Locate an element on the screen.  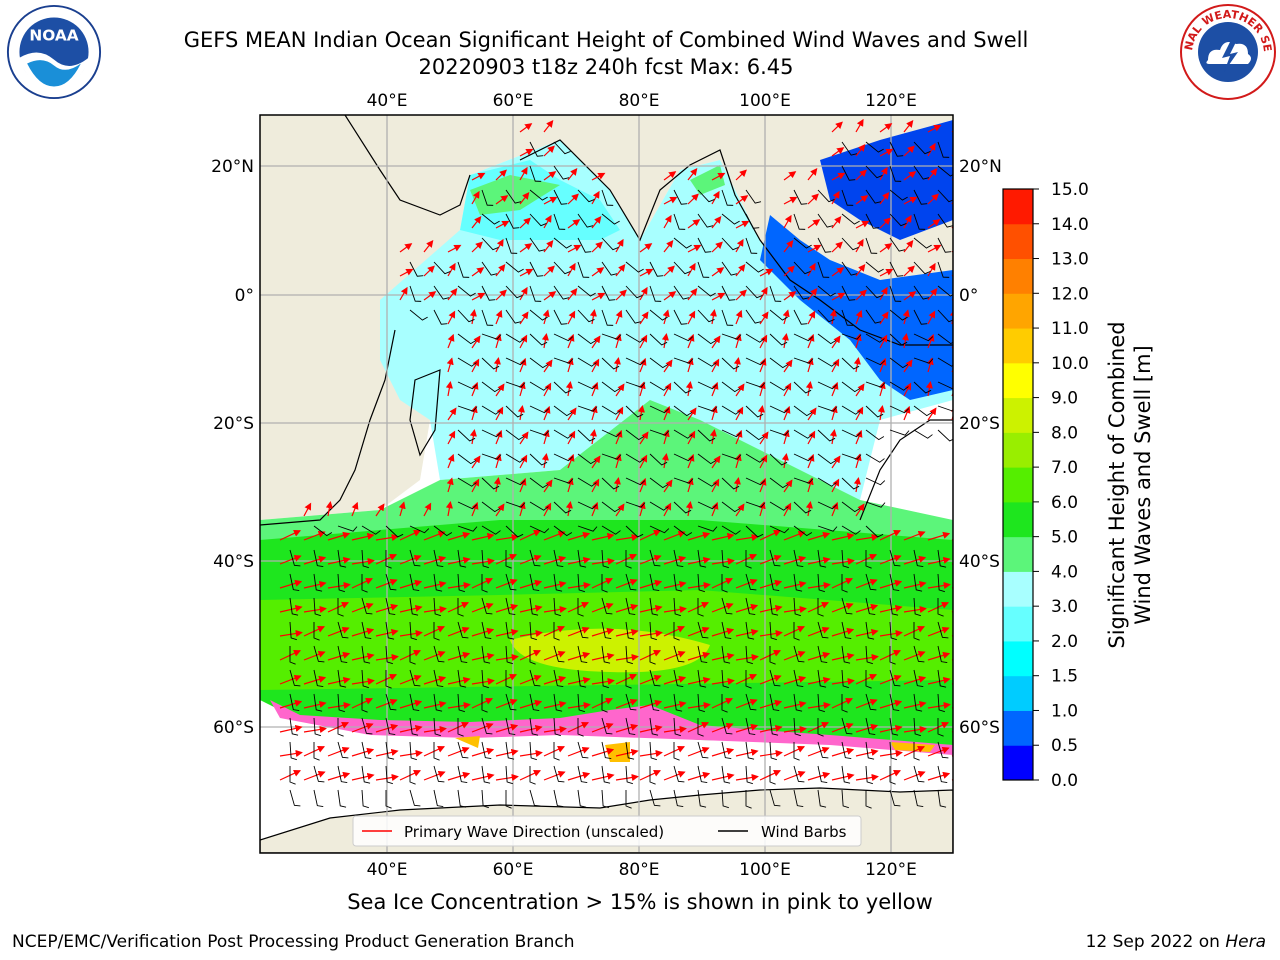
footer-date: 12 Sep 2022 on Hera is located at coordinates (1176, 942).